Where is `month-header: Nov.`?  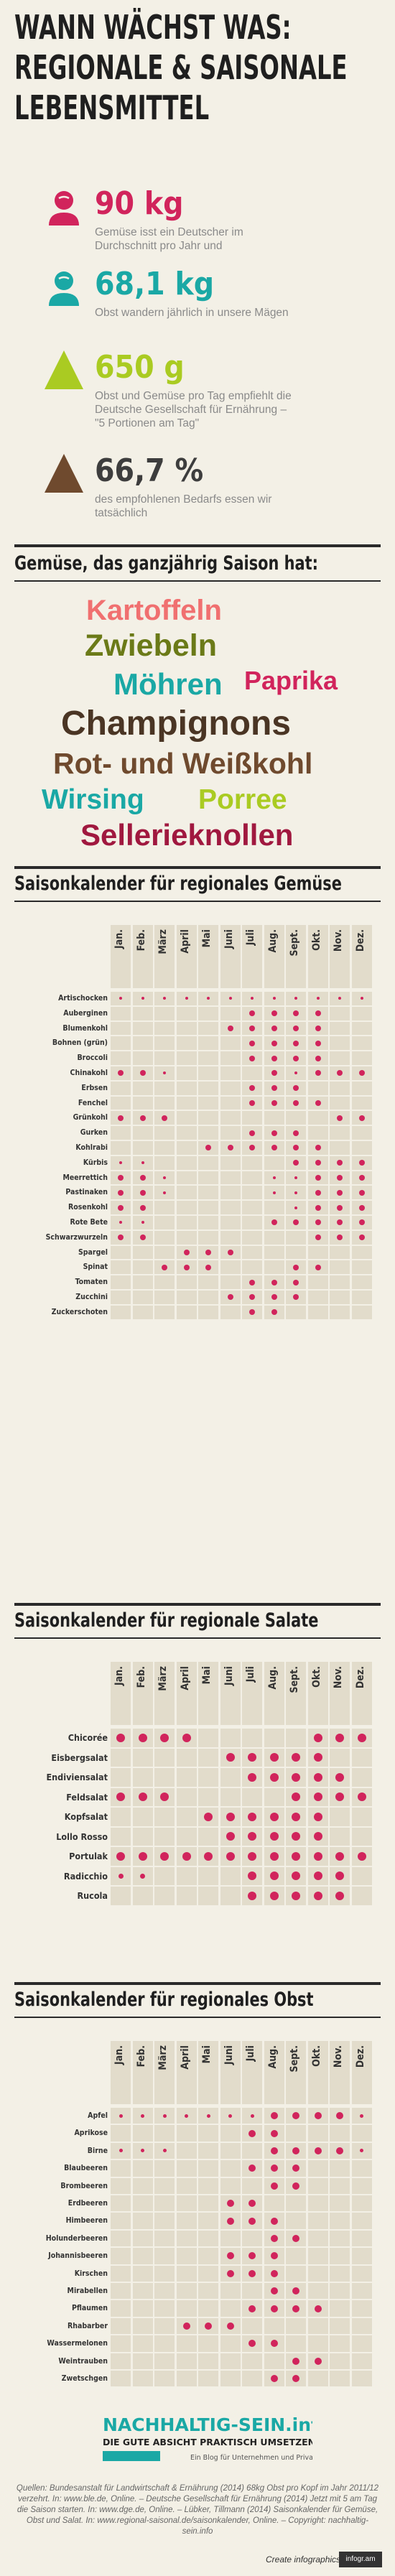 month-header: Nov. is located at coordinates (339, 2072).